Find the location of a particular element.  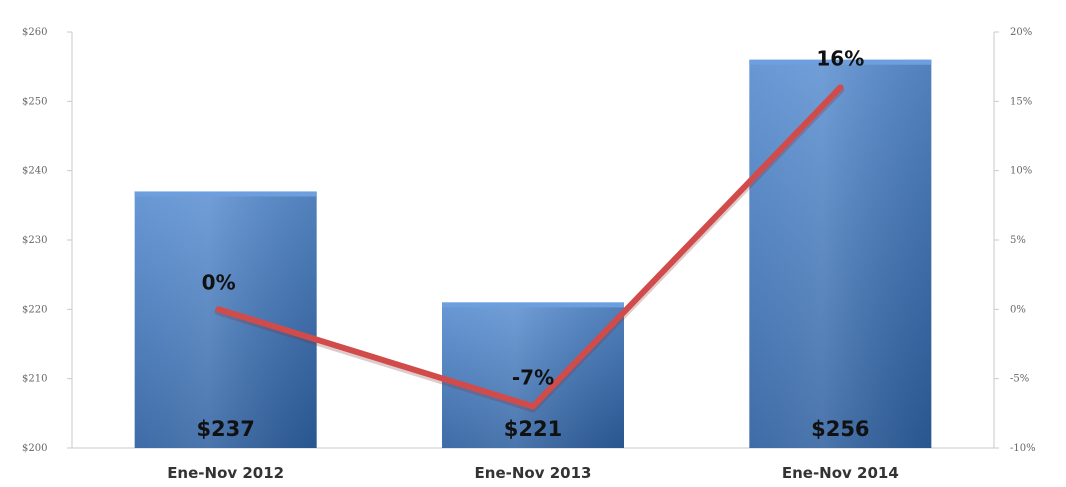

left-axis-tick-label: $210 is located at coordinates (34, 379).